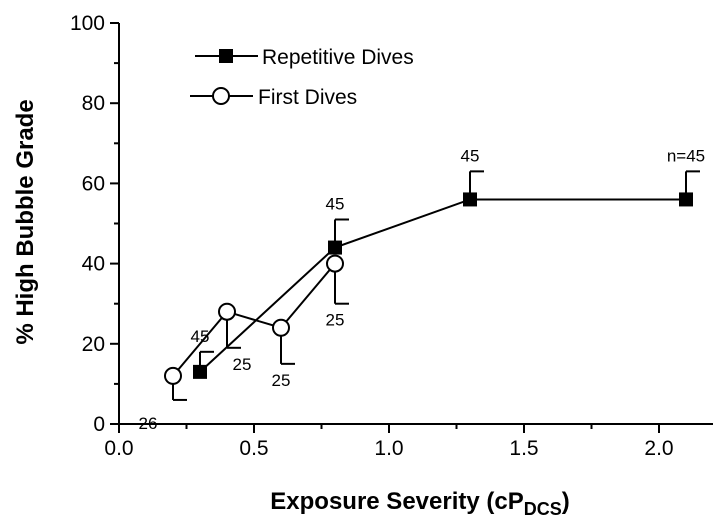 This screenshot has width=721, height=517. I want to click on y-tick-label: 40, so click(93, 264).